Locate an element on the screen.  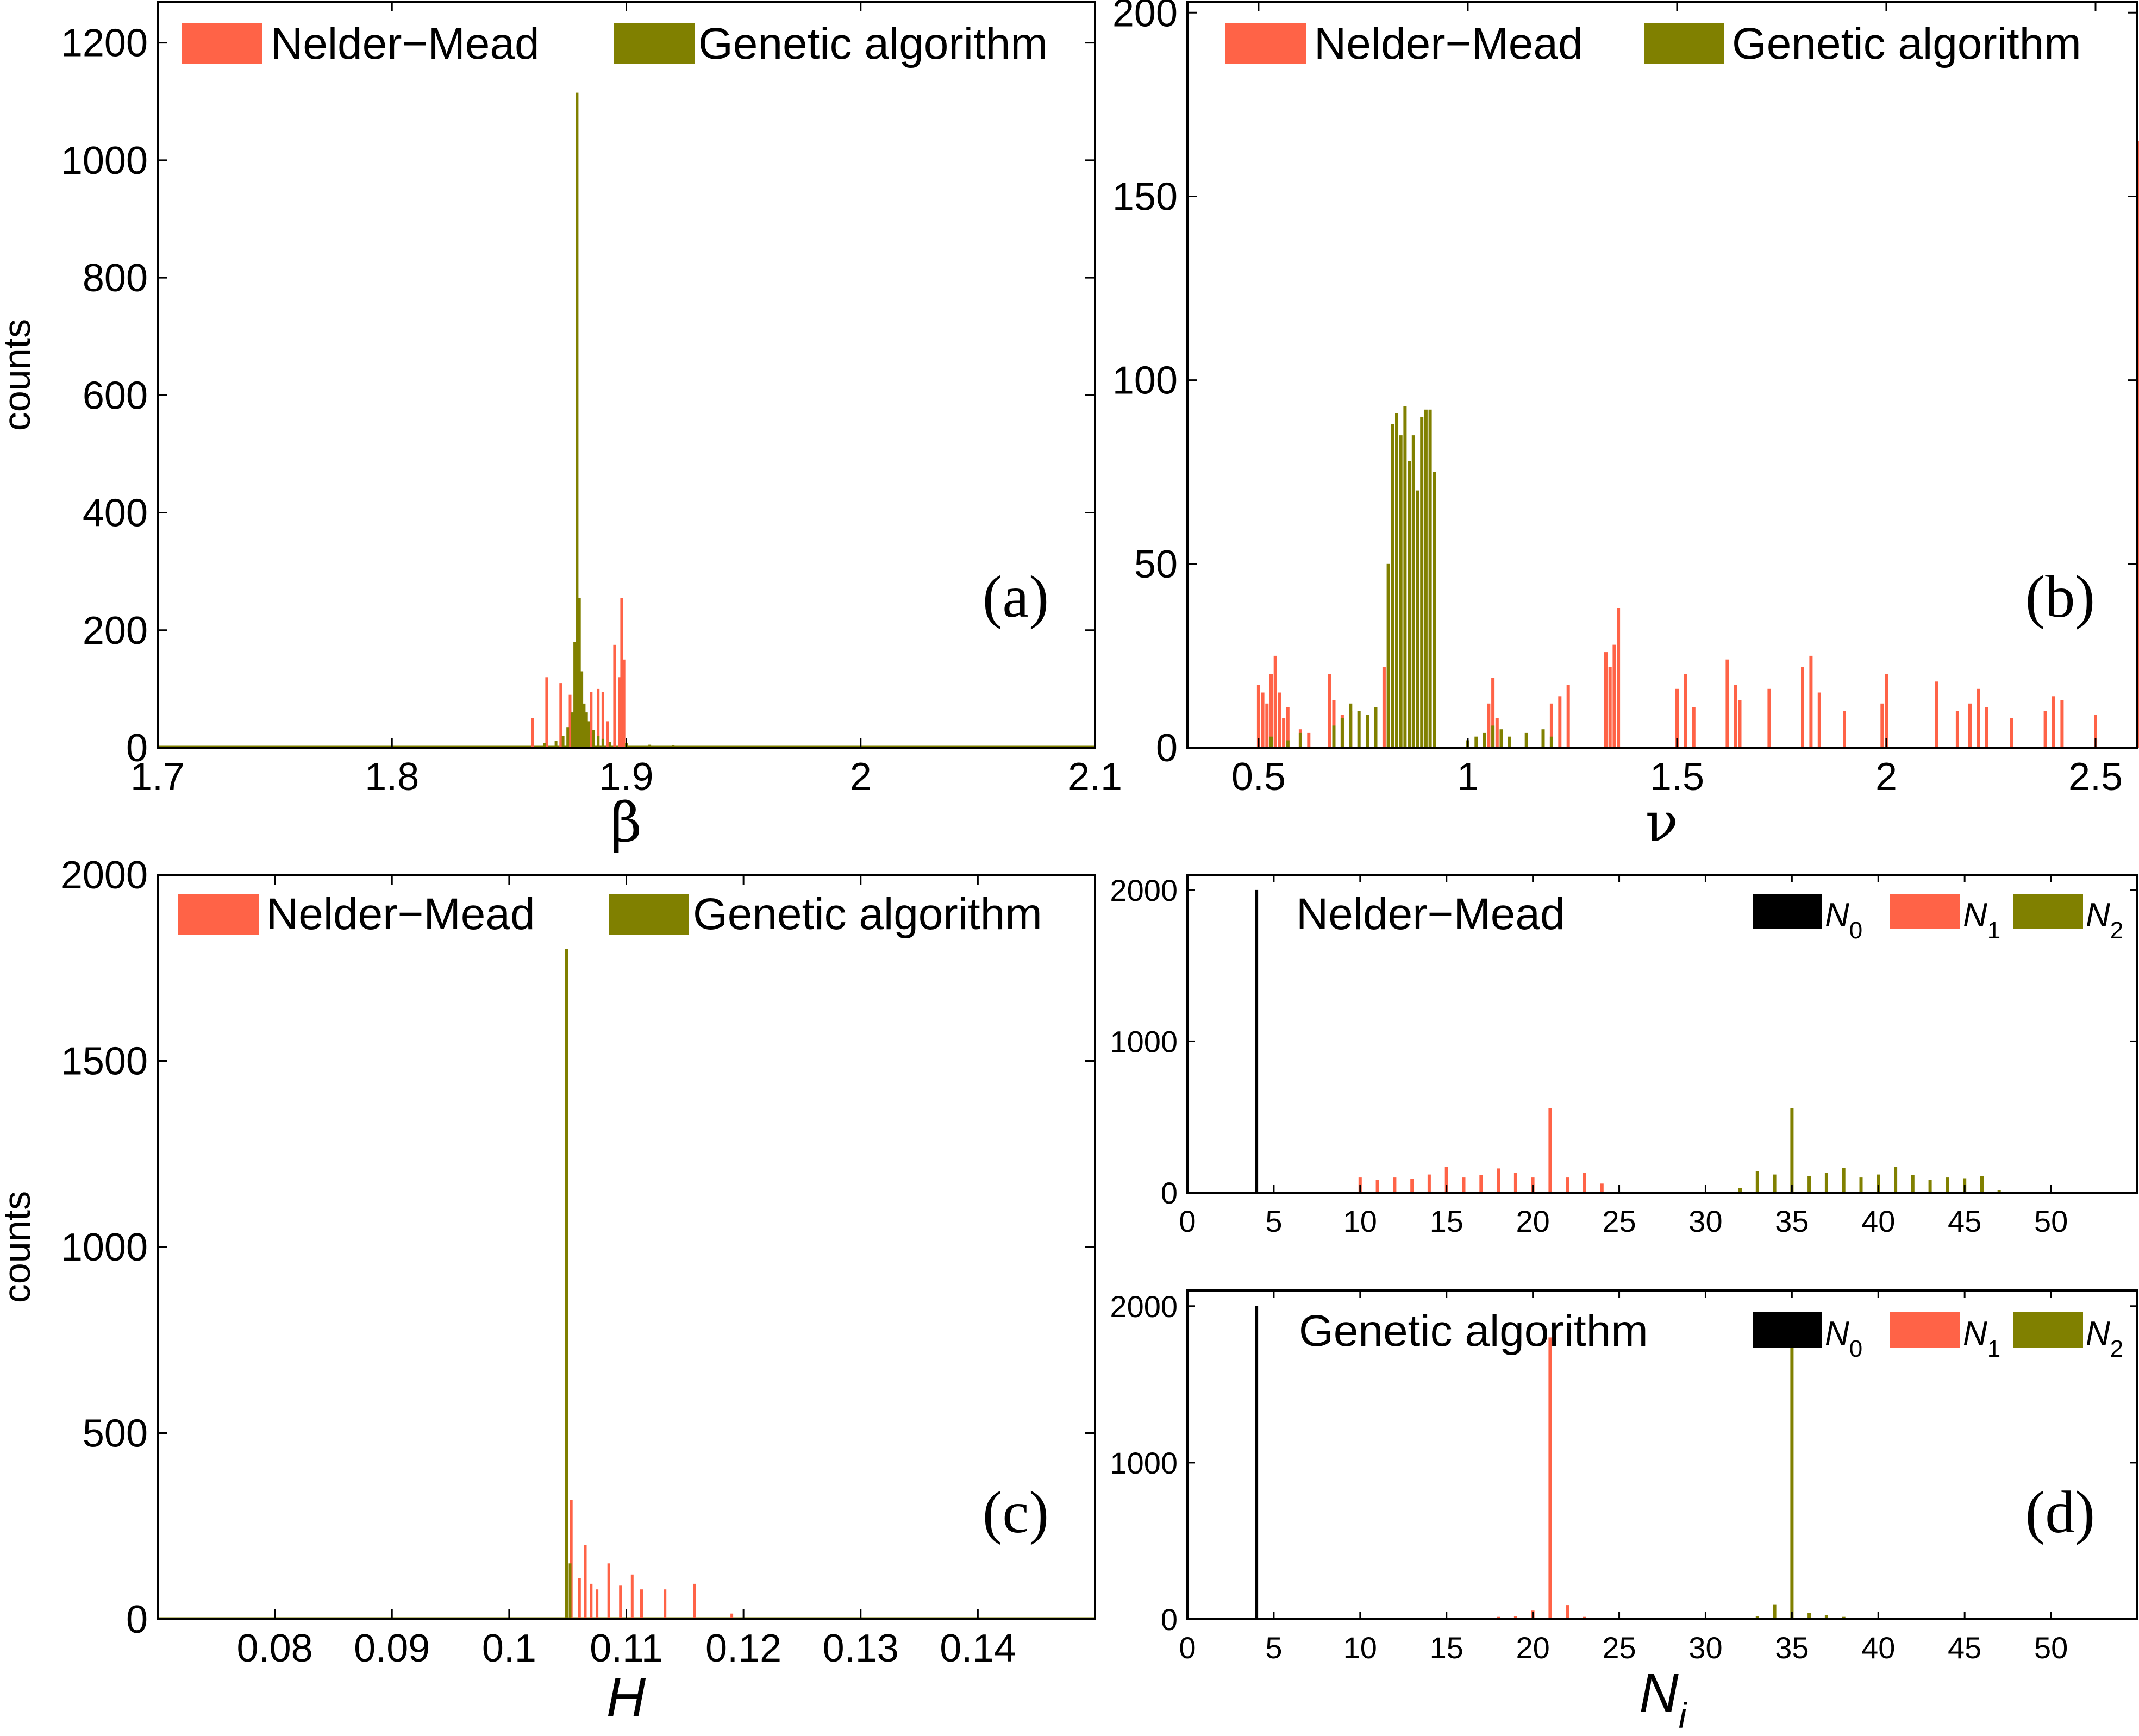
panel-d-top-legend-swatch-n2 is located at coordinates (2048, 911).